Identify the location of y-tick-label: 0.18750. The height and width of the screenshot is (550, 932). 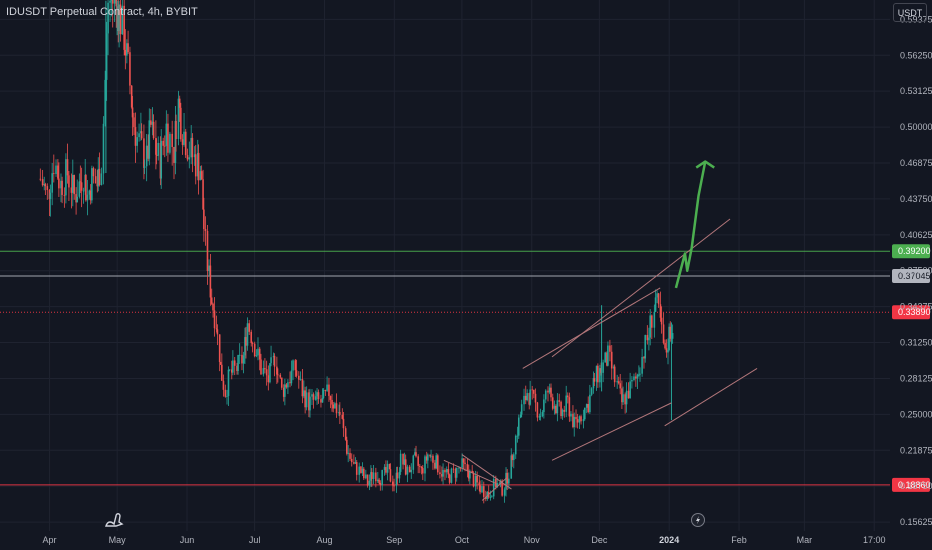
(916, 486).